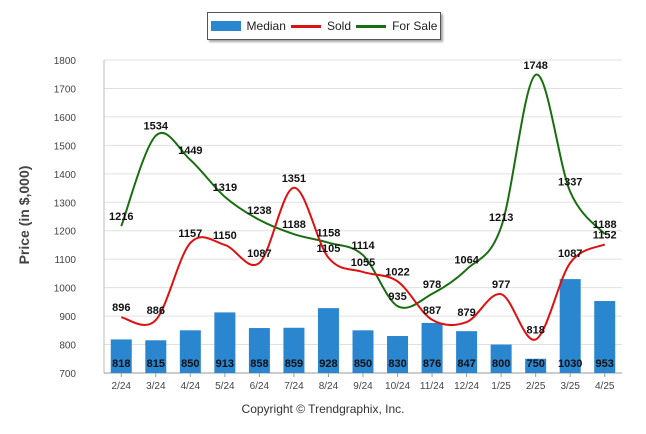 This screenshot has height=434, width=646. What do you see at coordinates (501, 364) in the screenshot?
I see `median-data-label: 800` at bounding box center [501, 364].